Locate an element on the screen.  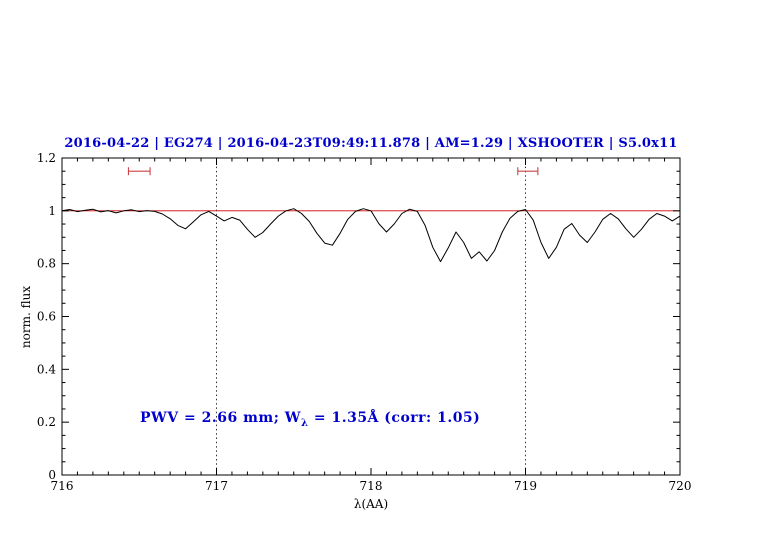
spectrum-line is located at coordinates (371, 235).